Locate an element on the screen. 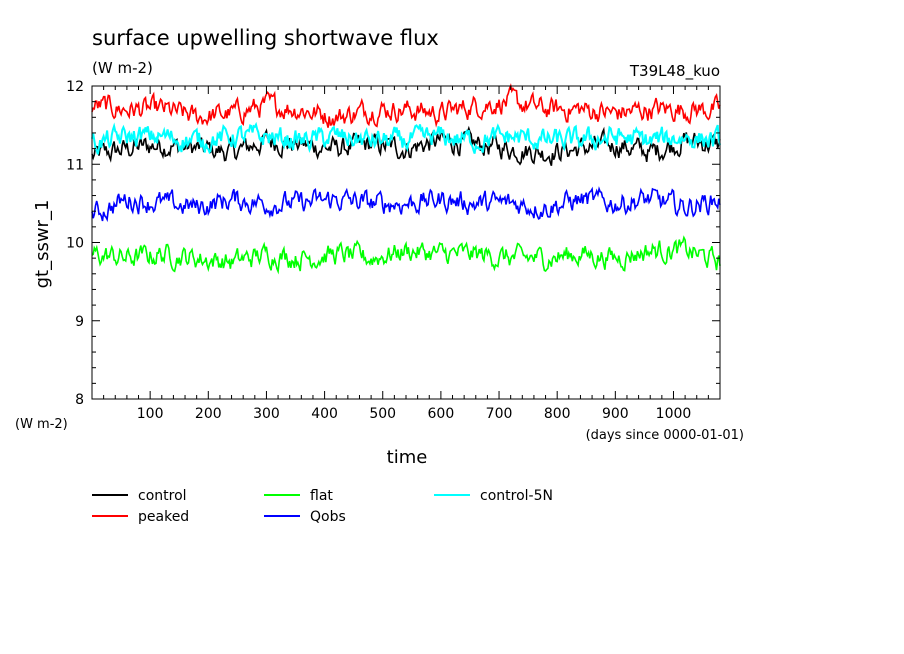 This screenshot has height=654, width=904. x-tick-label: 700 is located at coordinates (499, 414).